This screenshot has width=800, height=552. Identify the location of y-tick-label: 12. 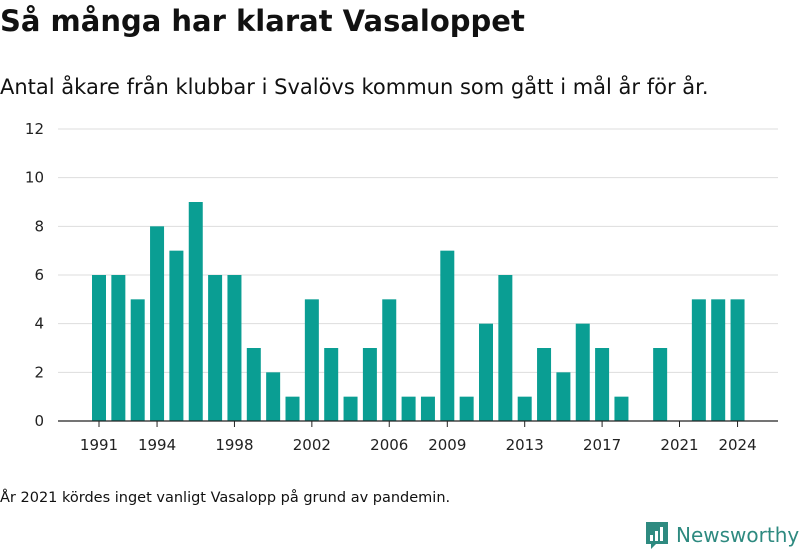
(34, 129).